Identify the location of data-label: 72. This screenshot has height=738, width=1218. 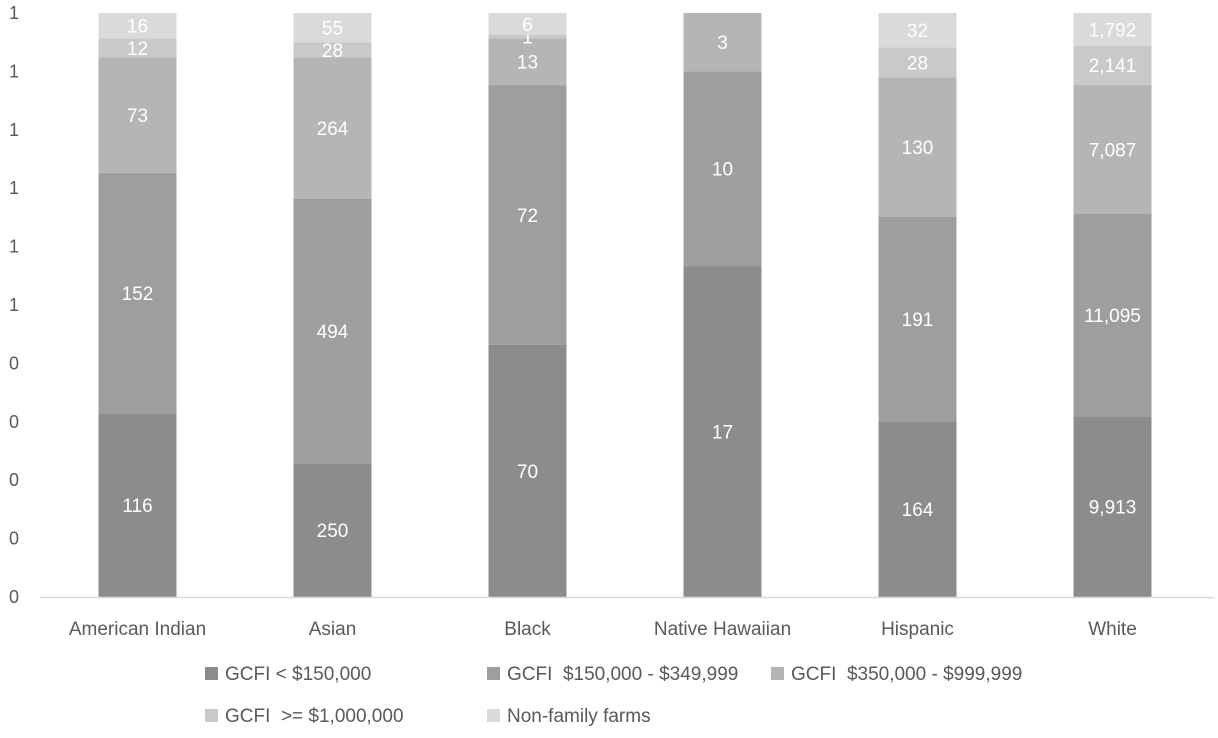
(527, 216).